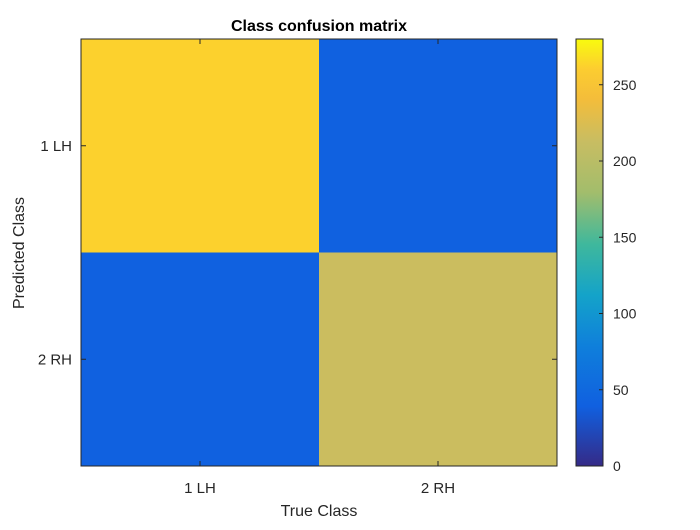 The image size is (700, 530). I want to click on colorbar-tick-label-250: 250, so click(625, 85).